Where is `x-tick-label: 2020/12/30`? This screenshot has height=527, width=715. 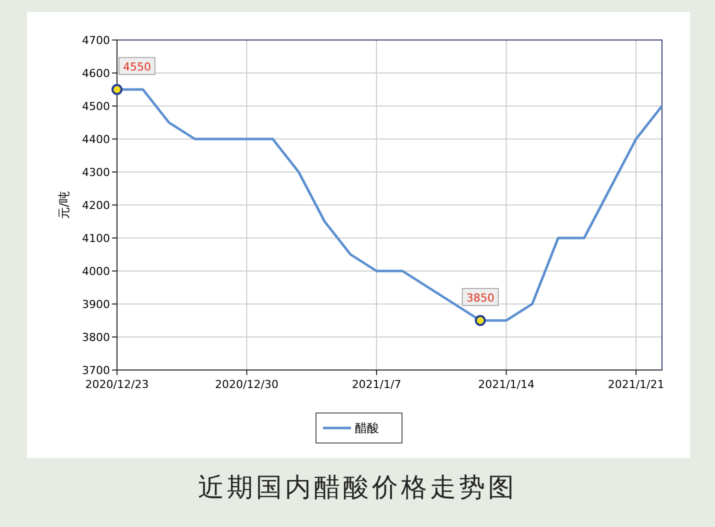 x-tick-label: 2020/12/30 is located at coordinates (246, 384).